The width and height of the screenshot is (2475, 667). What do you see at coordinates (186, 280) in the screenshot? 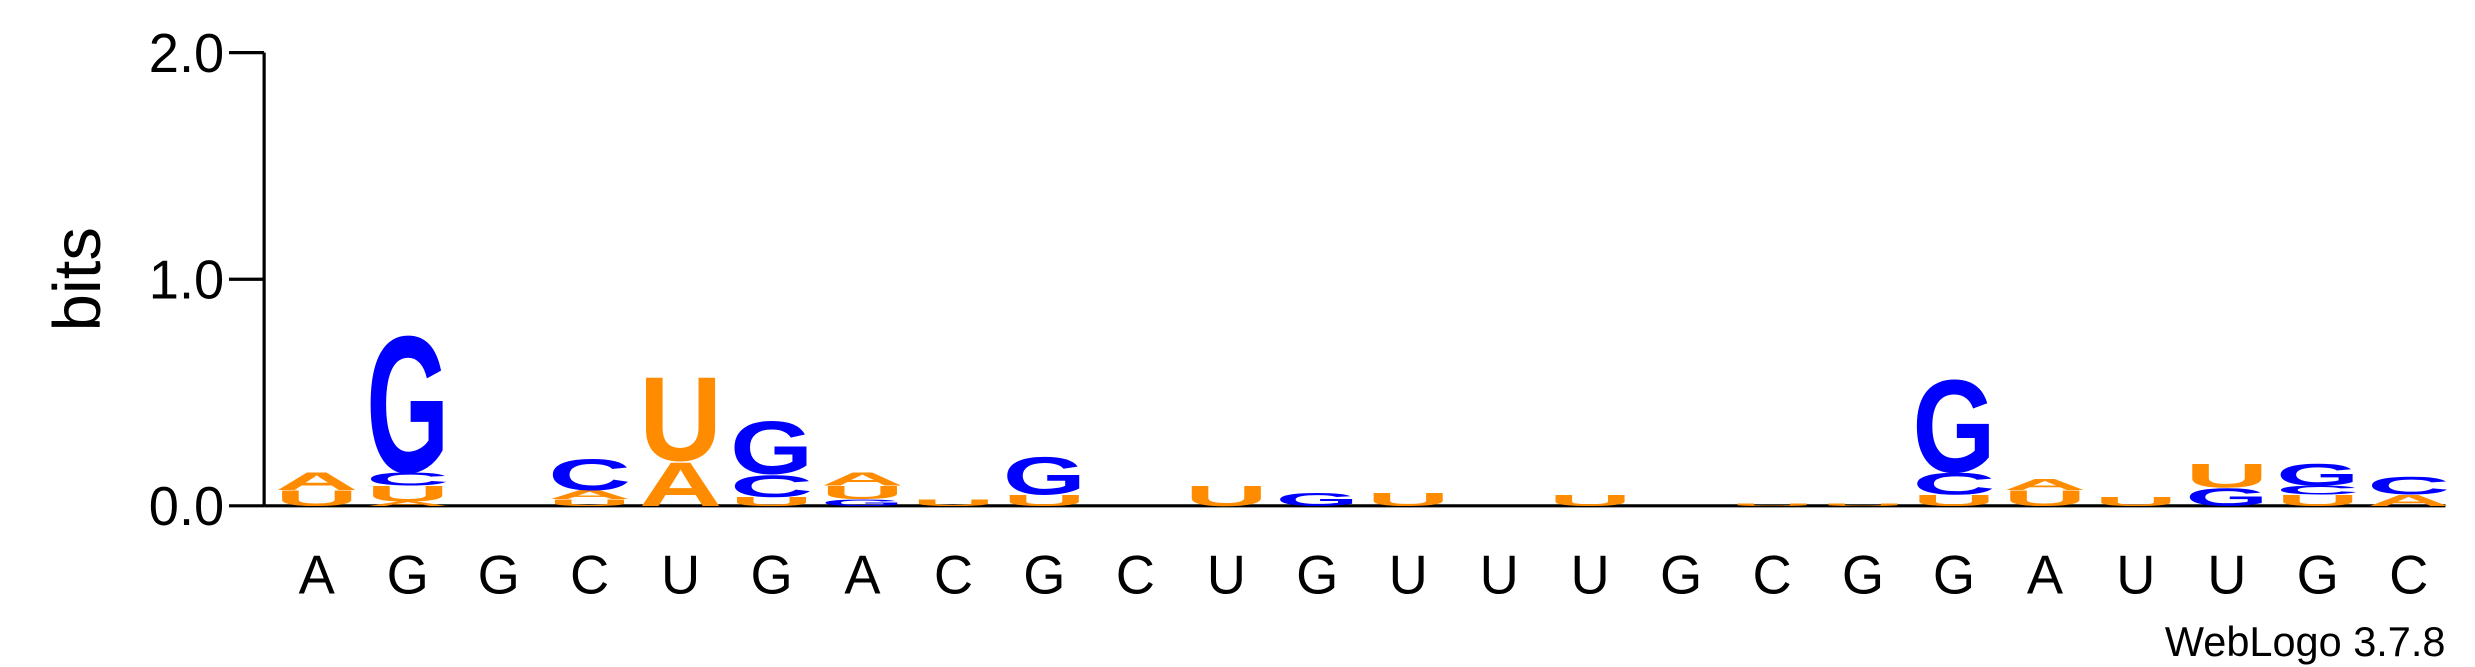
I see `y-tick-label: 1.0` at bounding box center [186, 280].